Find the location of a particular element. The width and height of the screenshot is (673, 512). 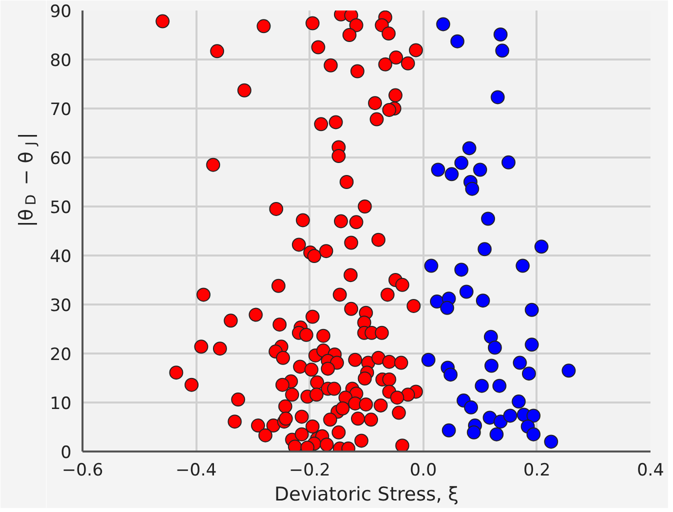

y-tick-label: 60 is located at coordinates (61, 159).